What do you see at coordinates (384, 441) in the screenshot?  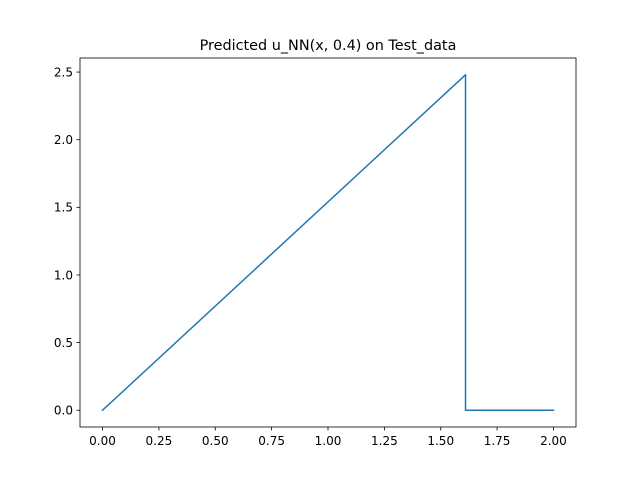 I see `x-tick-label: 1.25` at bounding box center [384, 441].